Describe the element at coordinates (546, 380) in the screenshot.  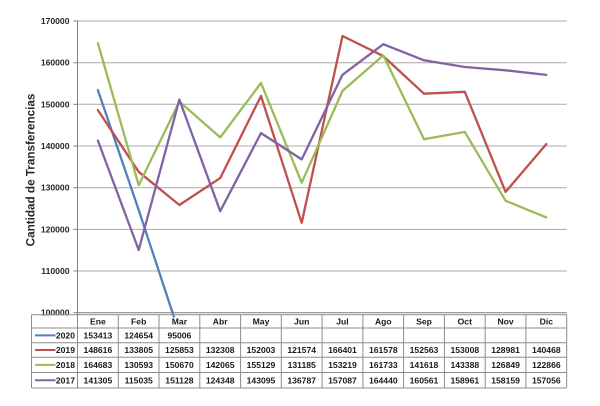
I see `svg-text: 157056` at that location.